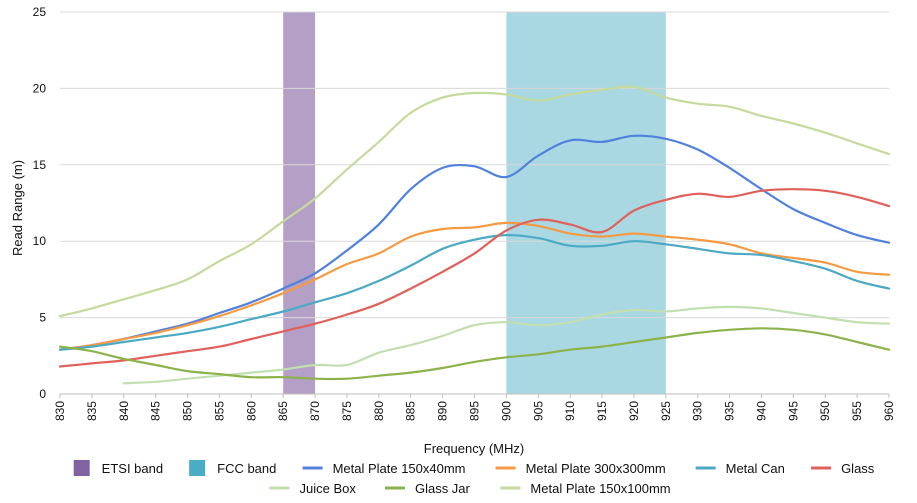 Image resolution: width=917 pixels, height=503 pixels. What do you see at coordinates (399, 468) in the screenshot?
I see `legend-label-metal-plate-150x40mm: Metal Plate 150x40mm` at bounding box center [399, 468].